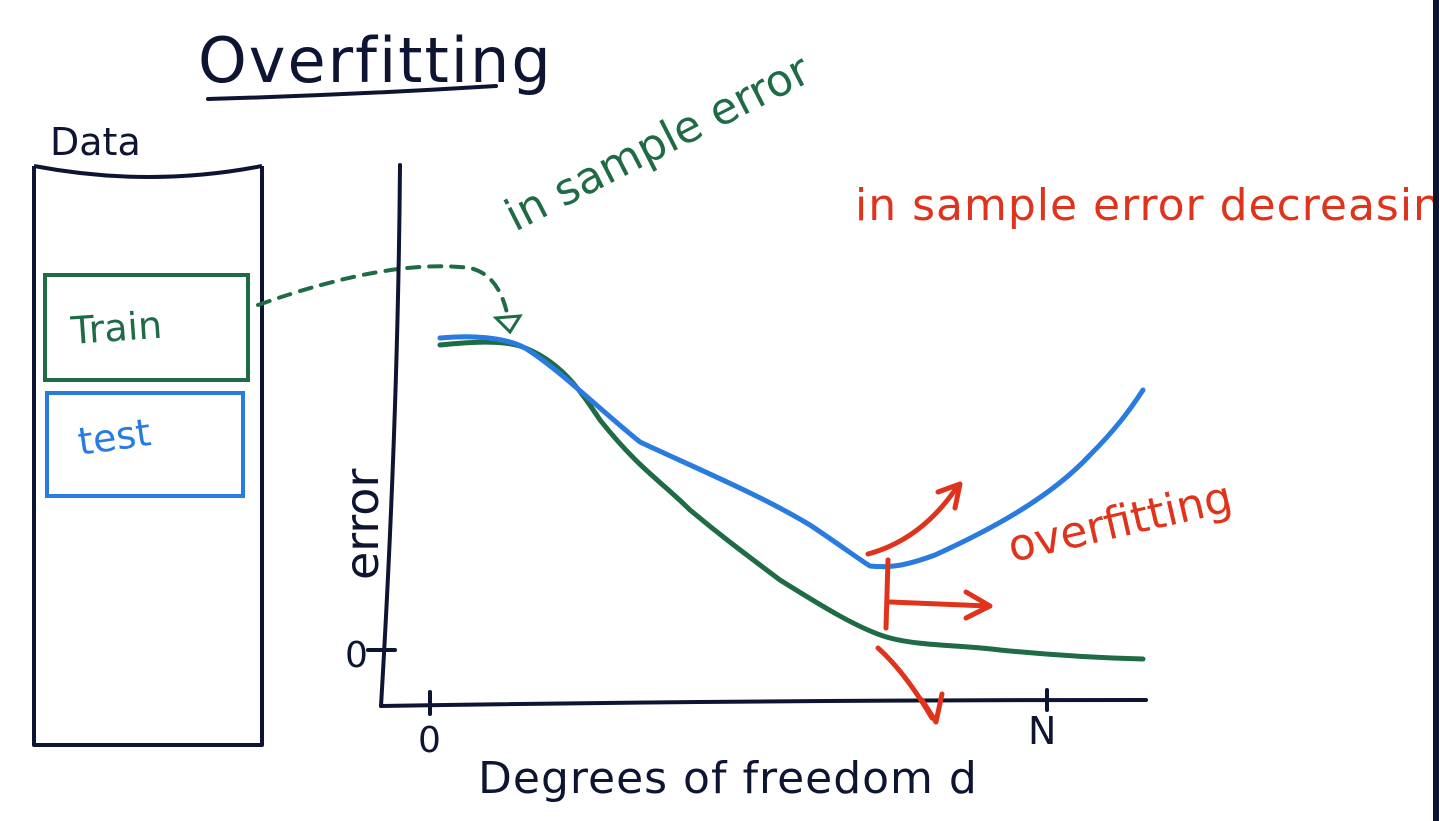 The height and width of the screenshot is (821, 1439). What do you see at coordinates (978, 605) in the screenshot?
I see `increasing-d-arrow-head-icon` at bounding box center [978, 605].